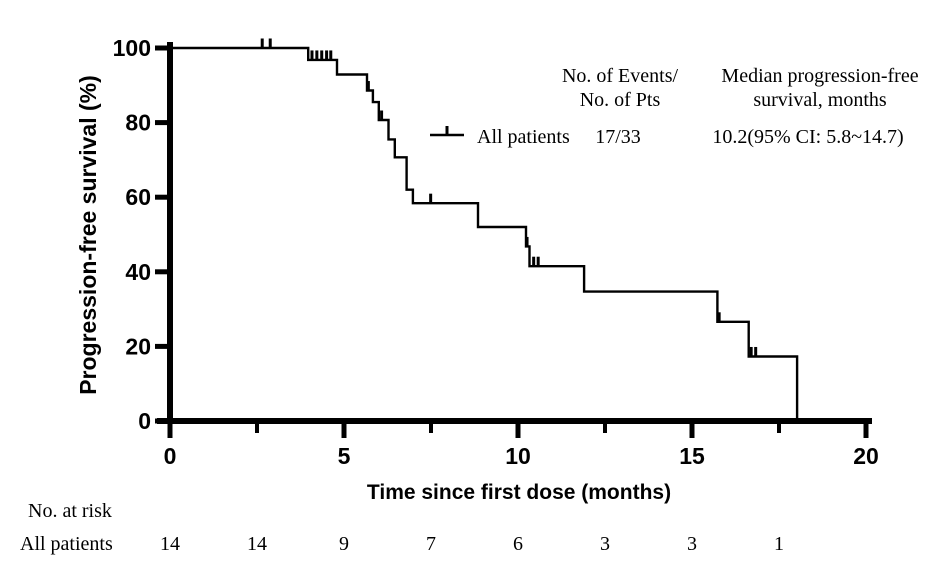  Describe the element at coordinates (692, 456) in the screenshot. I see `x-tick-label: 15` at that location.